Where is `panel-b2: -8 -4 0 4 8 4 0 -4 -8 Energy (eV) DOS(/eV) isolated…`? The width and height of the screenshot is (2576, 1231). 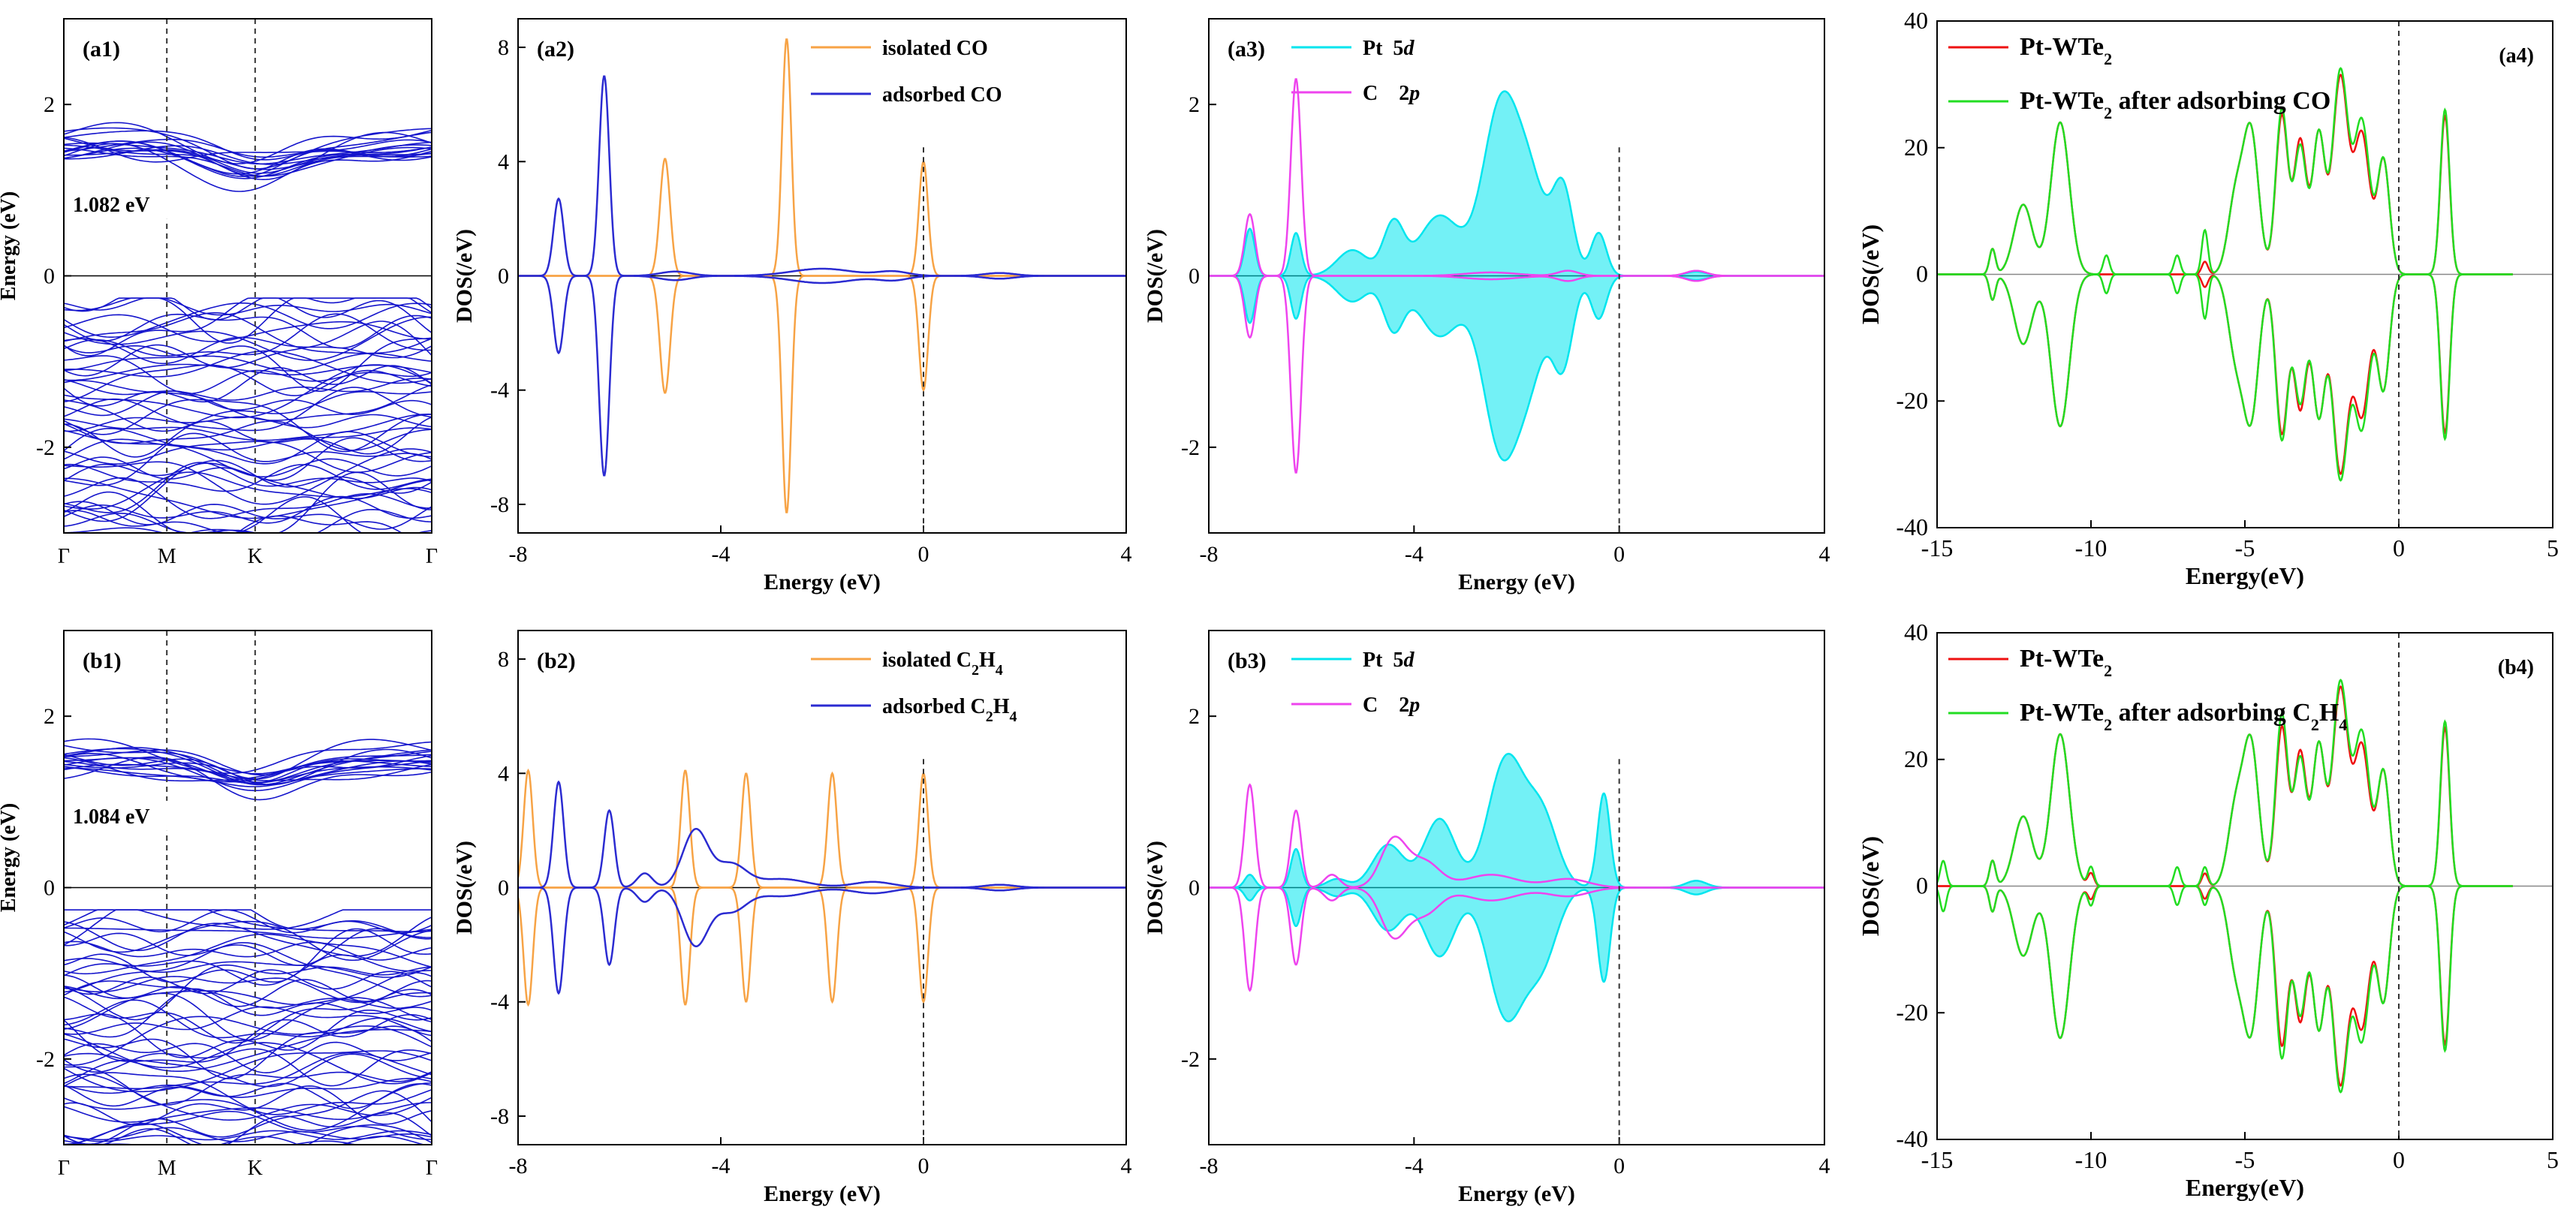 panel-b2: -8 -4 0 4 8 4 0 -4 -8 Energy (eV) DOS(/eV) isolated… is located at coordinates (792, 918).